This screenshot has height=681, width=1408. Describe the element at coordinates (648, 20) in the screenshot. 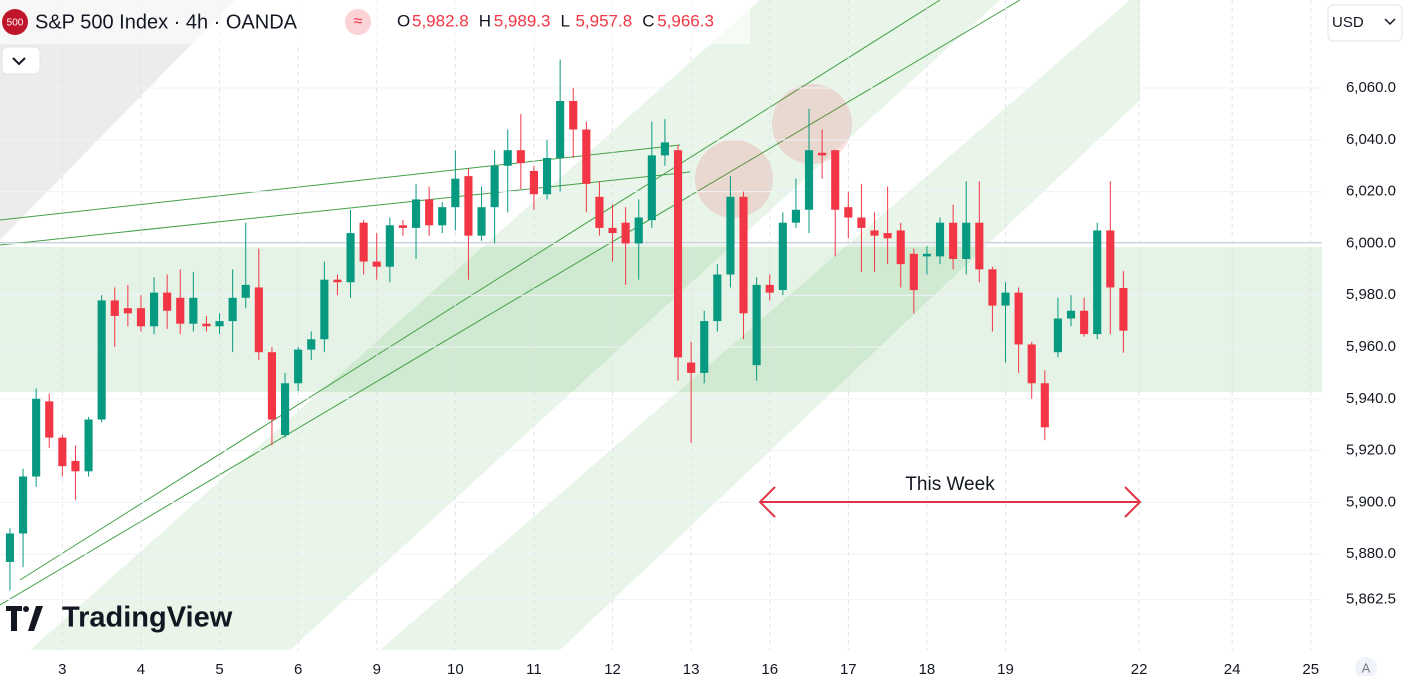

I see `legend-key: C` at that location.